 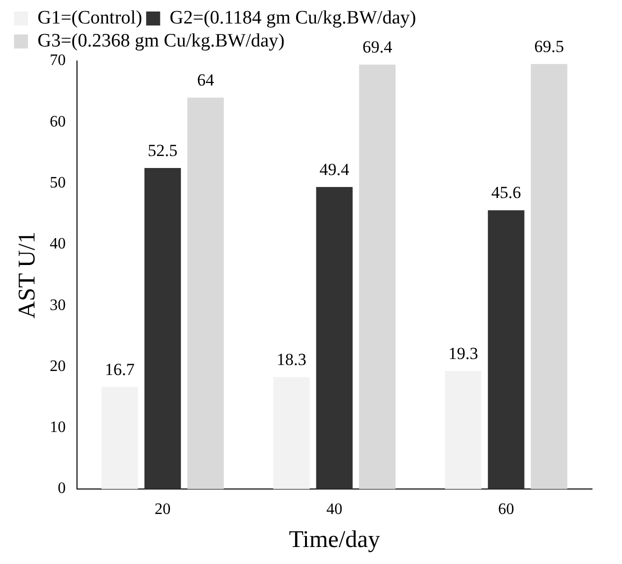 I want to click on x-tick-label: 60, so click(x=506, y=509).